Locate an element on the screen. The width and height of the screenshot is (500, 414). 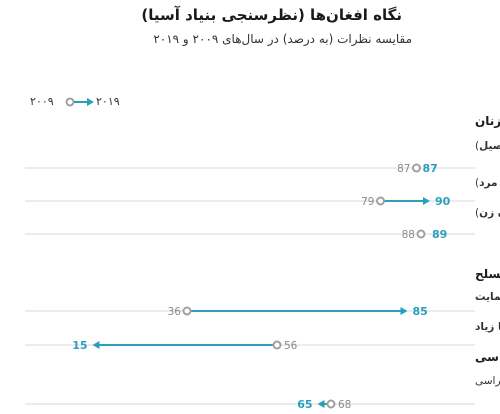
value-2019: 87 is located at coordinates (430, 168).